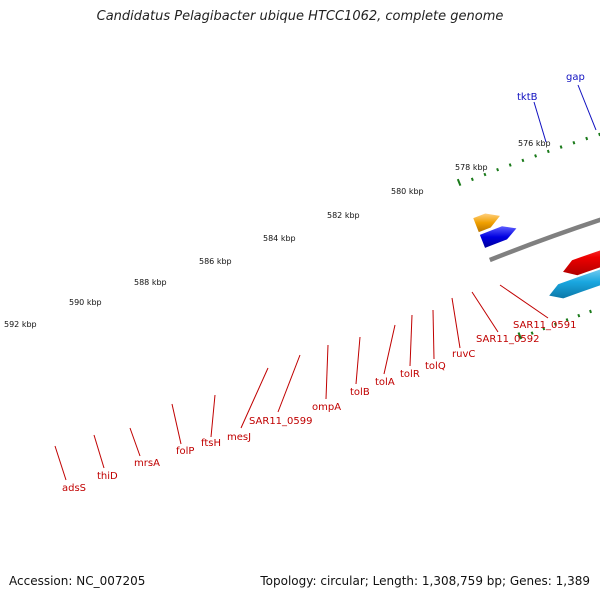 The height and width of the screenshot is (600, 600). I want to click on gene-label-ftsH: ftsH, so click(211, 443).